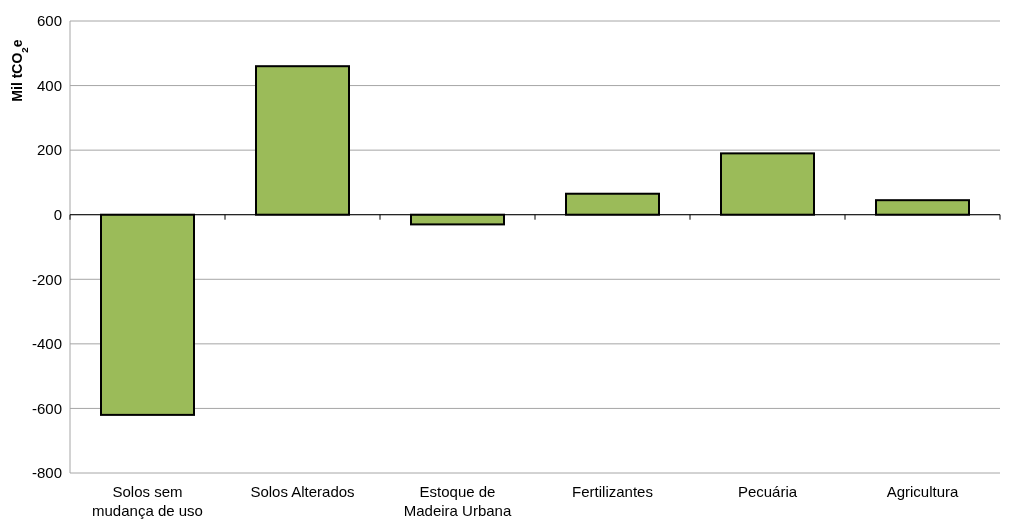  I want to click on x-tick-label: Agricultura, so click(922, 491).